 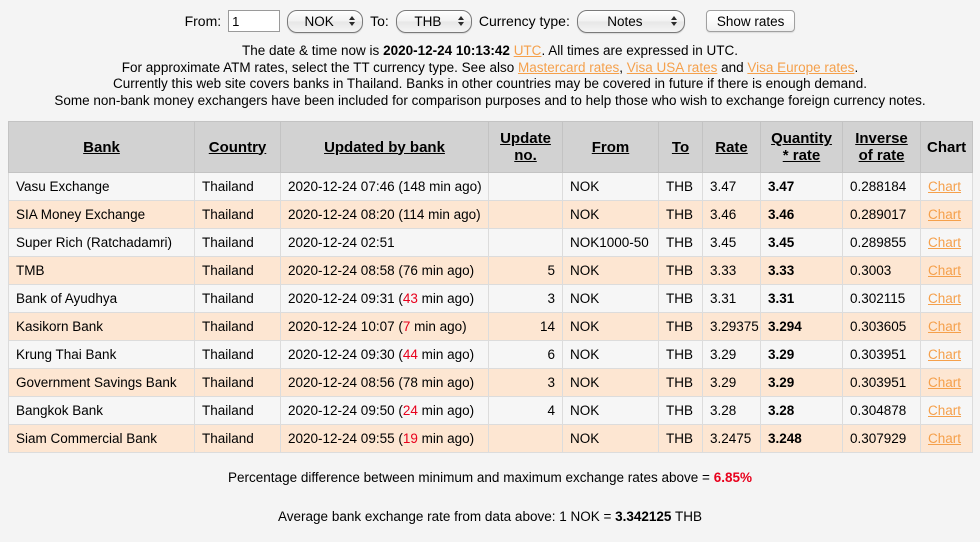 What do you see at coordinates (410, 270) in the screenshot?
I see `minutes-ago-value: 76` at bounding box center [410, 270].